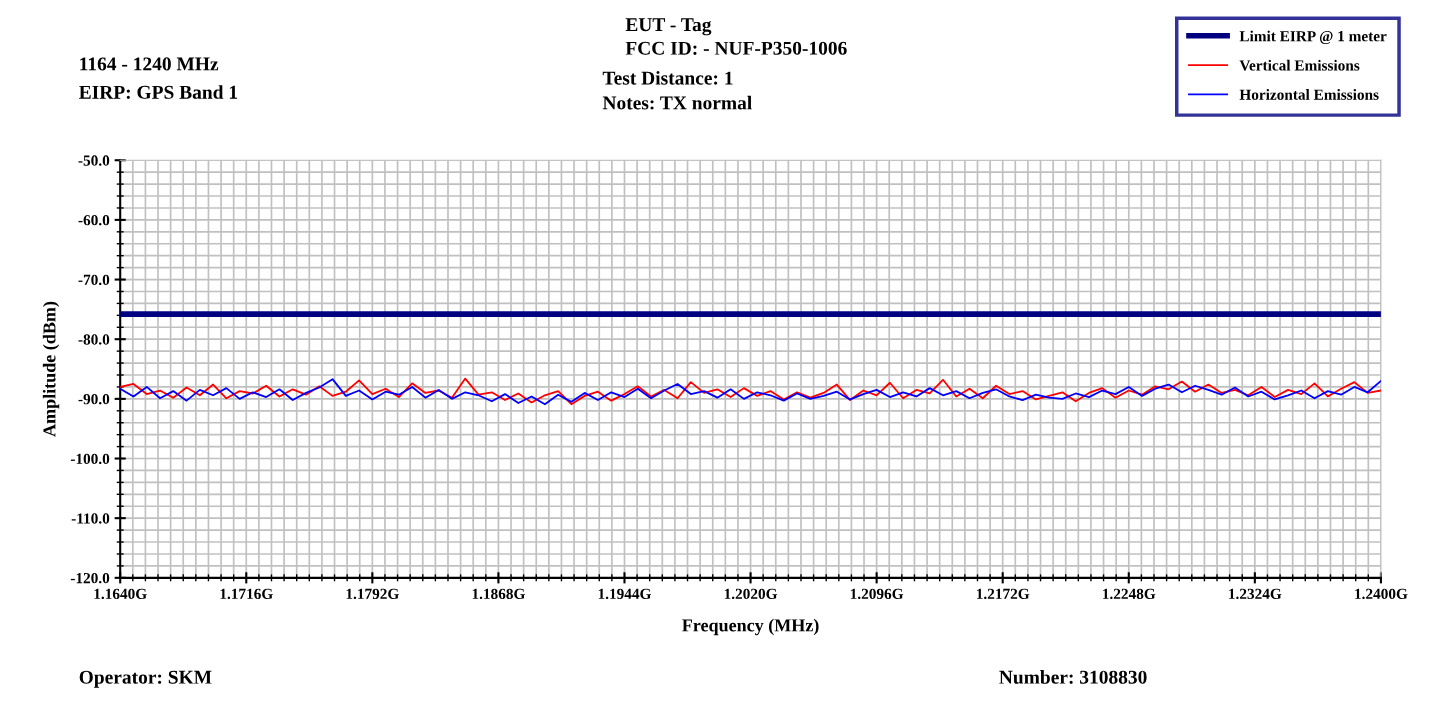  Describe the element at coordinates (149, 64) in the screenshot. I see `text: 1164 - 1240 MHz` at that location.